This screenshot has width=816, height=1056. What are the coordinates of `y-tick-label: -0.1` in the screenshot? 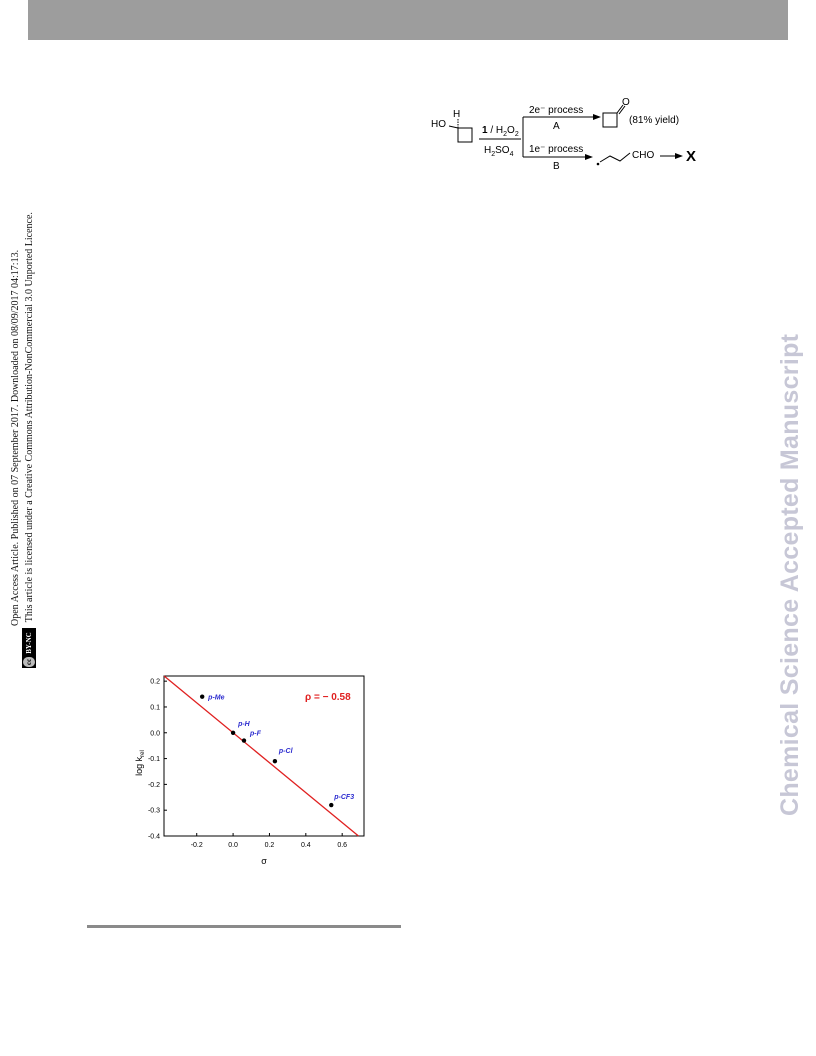 It's located at (154, 759).